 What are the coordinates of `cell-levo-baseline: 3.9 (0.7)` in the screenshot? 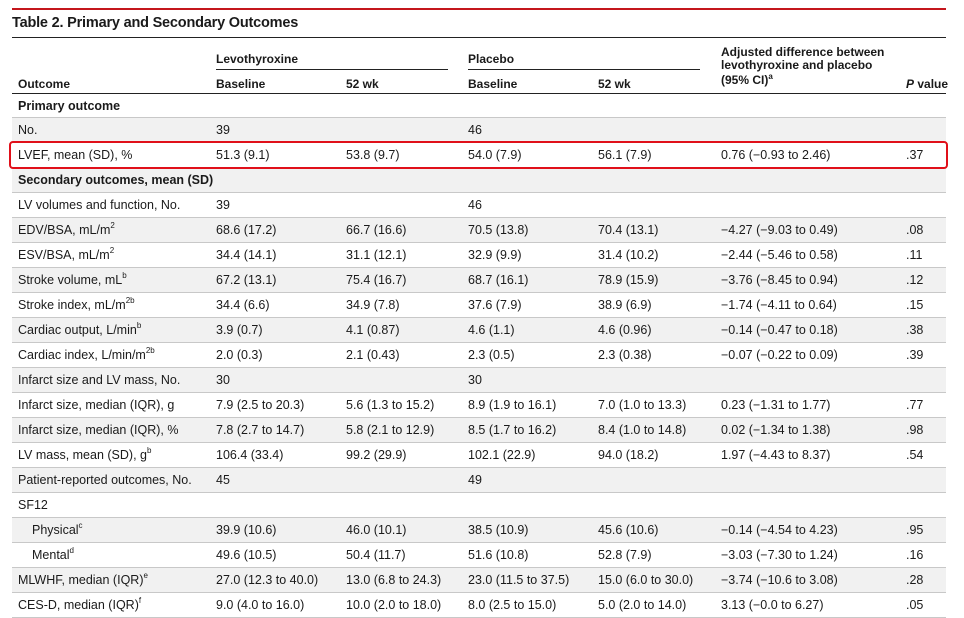 It's located at (239, 330).